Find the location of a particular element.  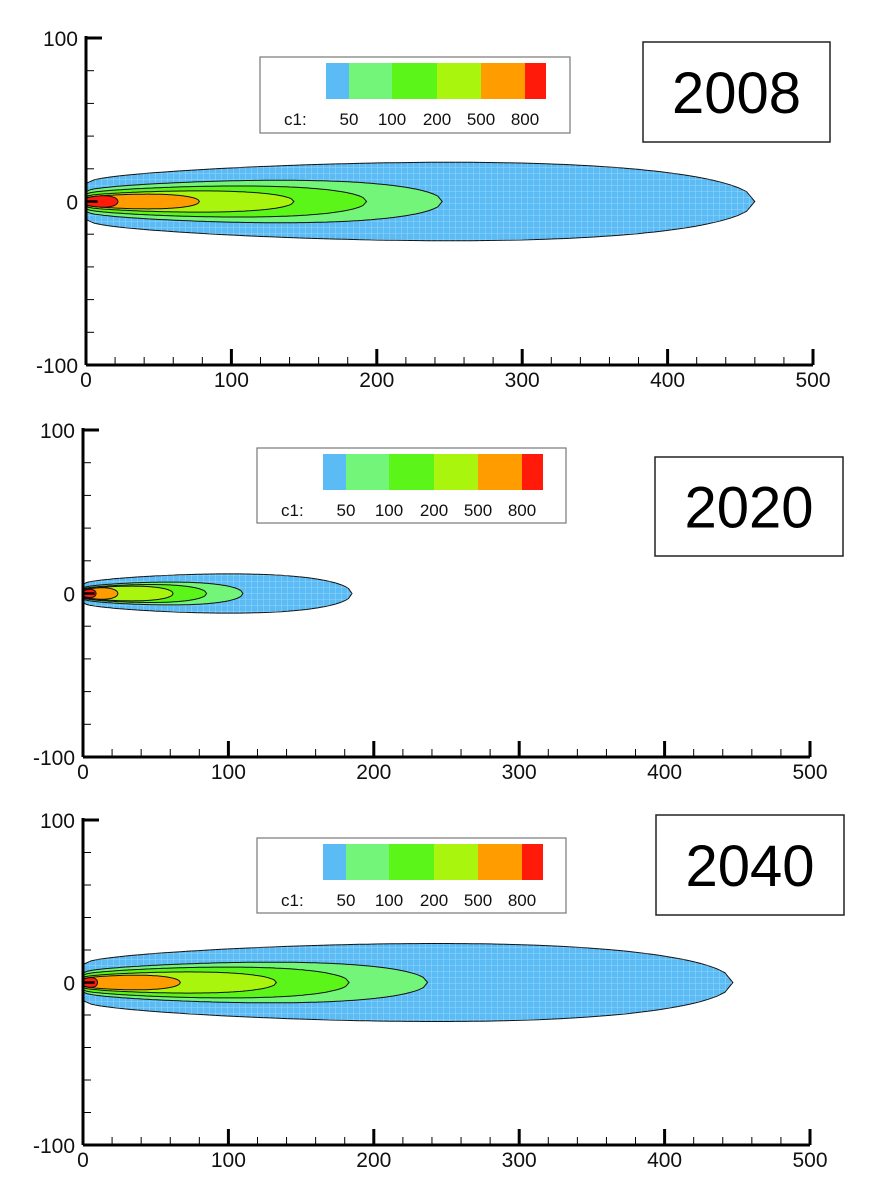

panel-title: 2020 is located at coordinates (748, 508).